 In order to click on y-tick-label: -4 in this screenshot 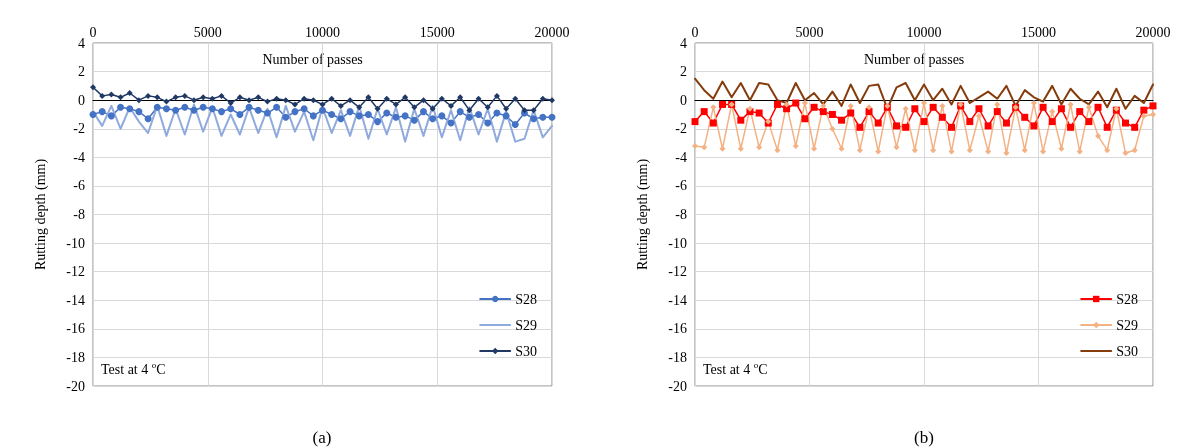, I will do `click(79, 157)`.